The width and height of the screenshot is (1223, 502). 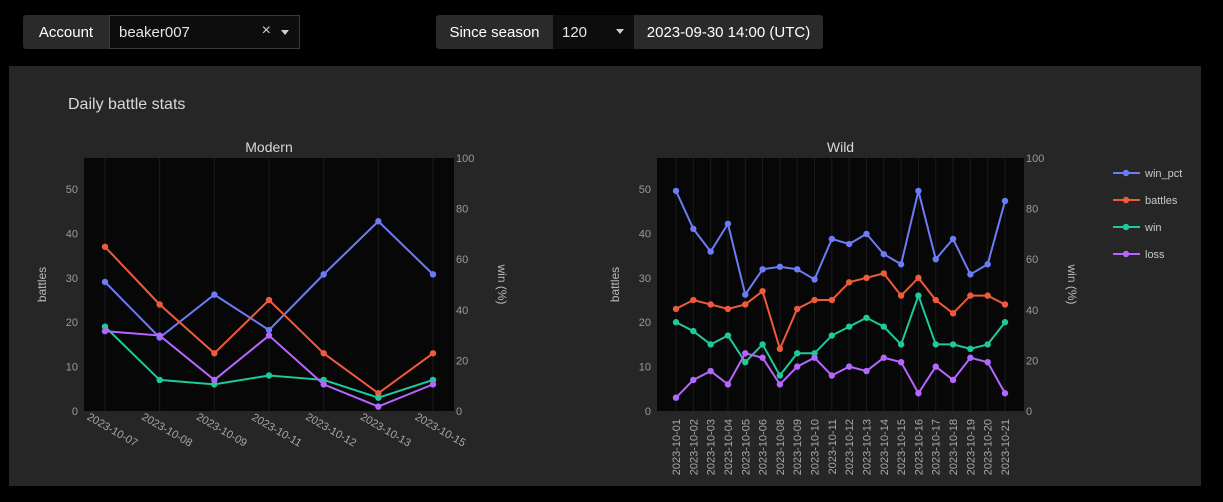 I want to click on x-tick-label: 2023-10-21, so click(x=1006, y=447).